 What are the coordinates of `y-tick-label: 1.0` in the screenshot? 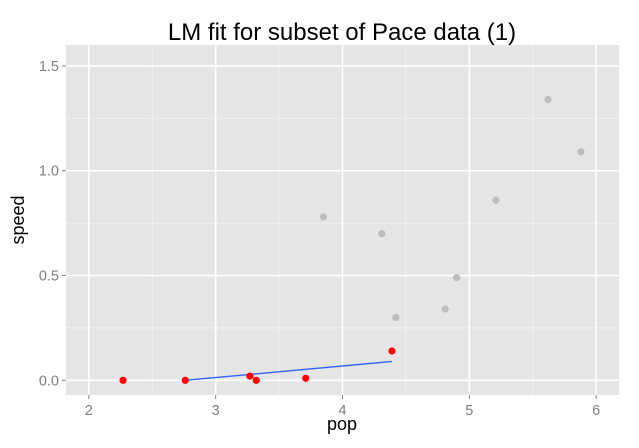 It's located at (49, 172).